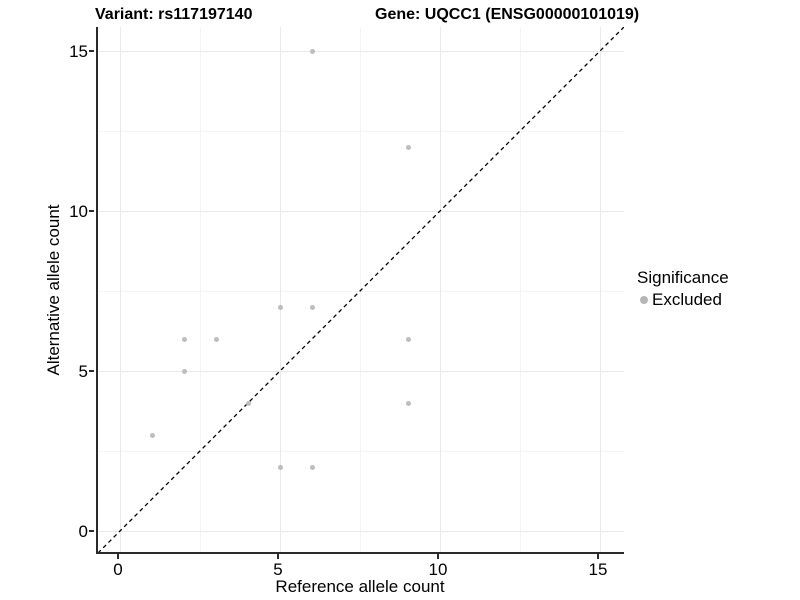 The width and height of the screenshot is (800, 600). What do you see at coordinates (278, 569) in the screenshot?
I see `x-tick-label: 5` at bounding box center [278, 569].